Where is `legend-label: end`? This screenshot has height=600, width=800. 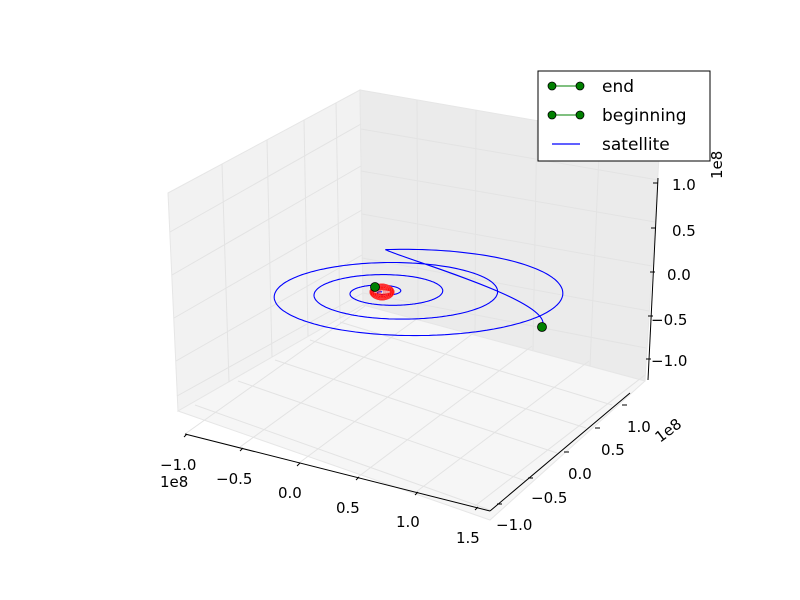 legend-label: end is located at coordinates (618, 87).